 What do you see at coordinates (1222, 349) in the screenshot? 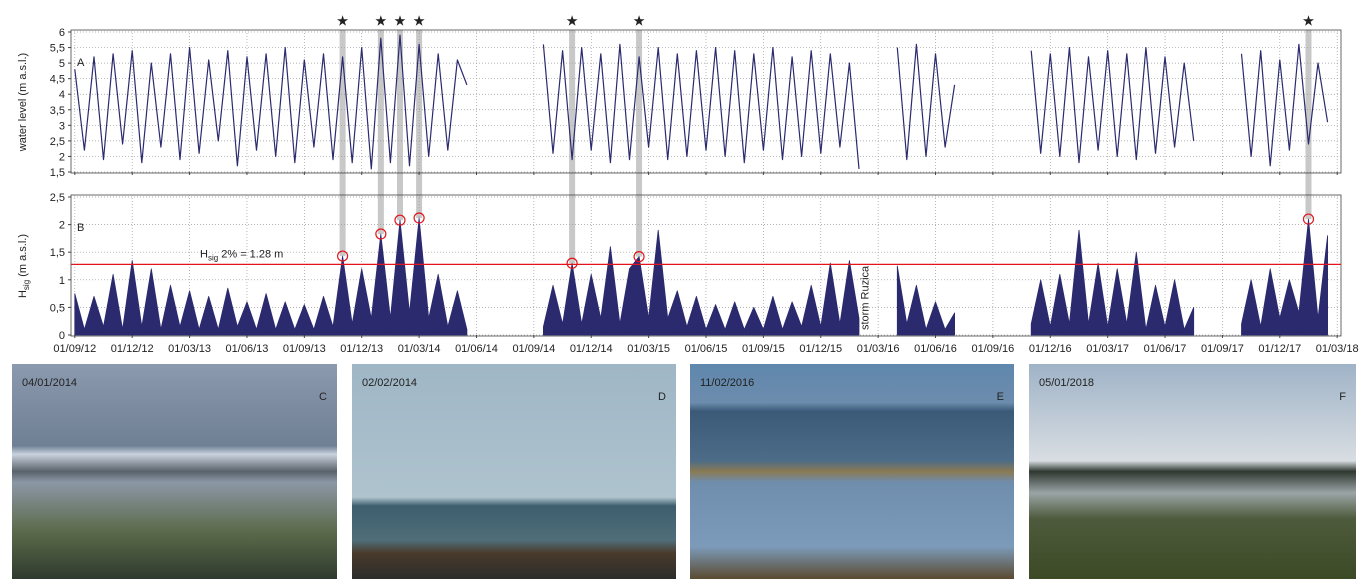
I see `x-tick-label: 01/09/17` at bounding box center [1222, 349].